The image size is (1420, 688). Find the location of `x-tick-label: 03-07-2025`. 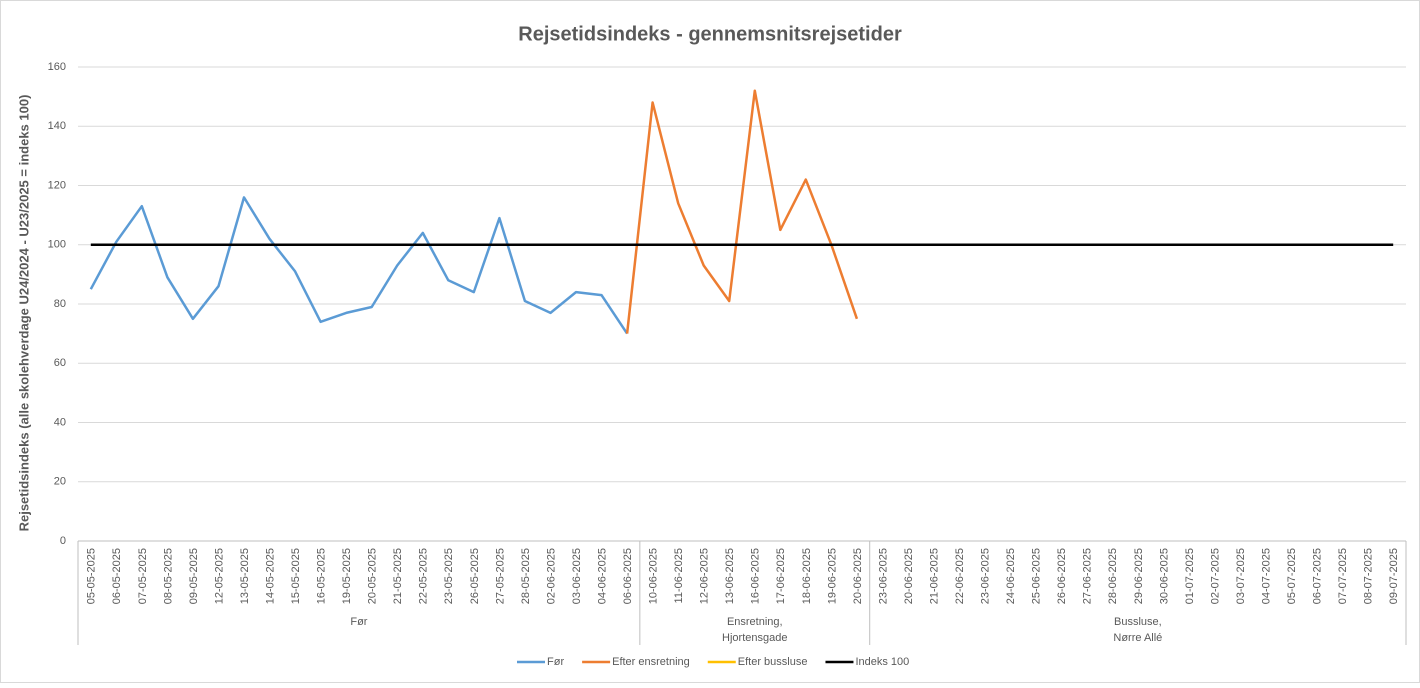

x-tick-label: 03-07-2025 is located at coordinates (1241, 576).